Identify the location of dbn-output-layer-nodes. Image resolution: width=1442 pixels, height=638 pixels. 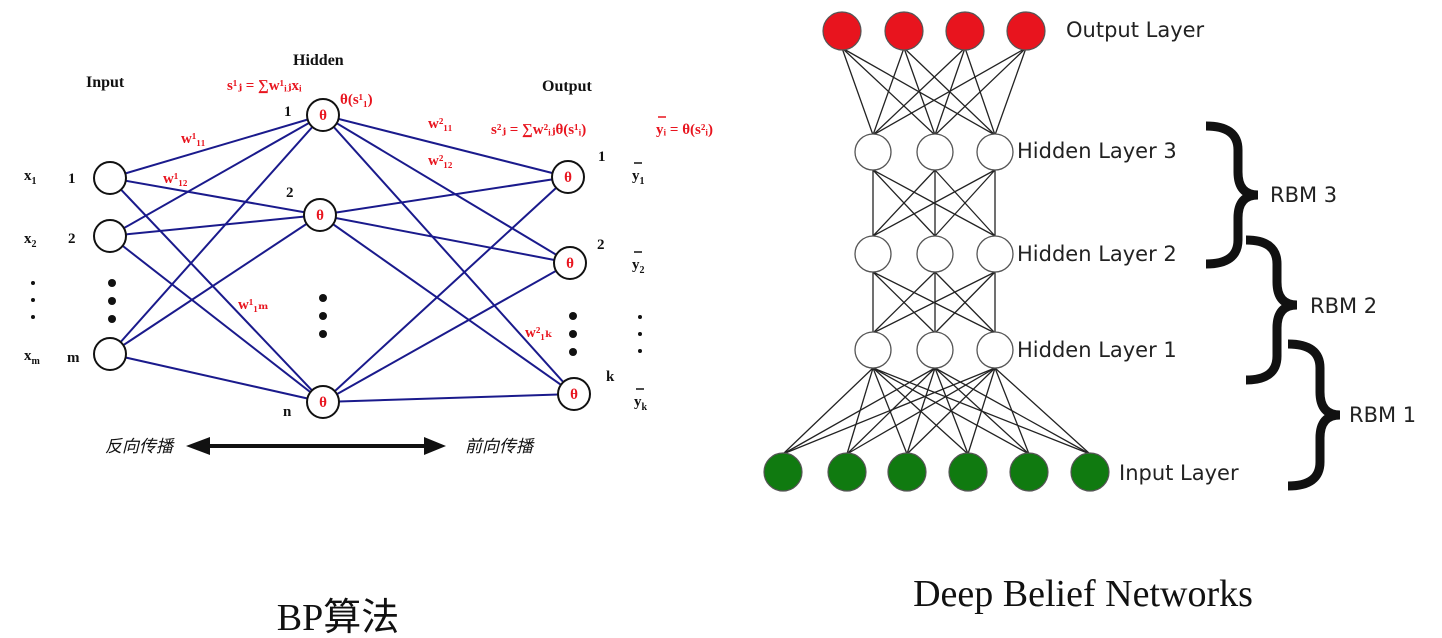
(934, 31).